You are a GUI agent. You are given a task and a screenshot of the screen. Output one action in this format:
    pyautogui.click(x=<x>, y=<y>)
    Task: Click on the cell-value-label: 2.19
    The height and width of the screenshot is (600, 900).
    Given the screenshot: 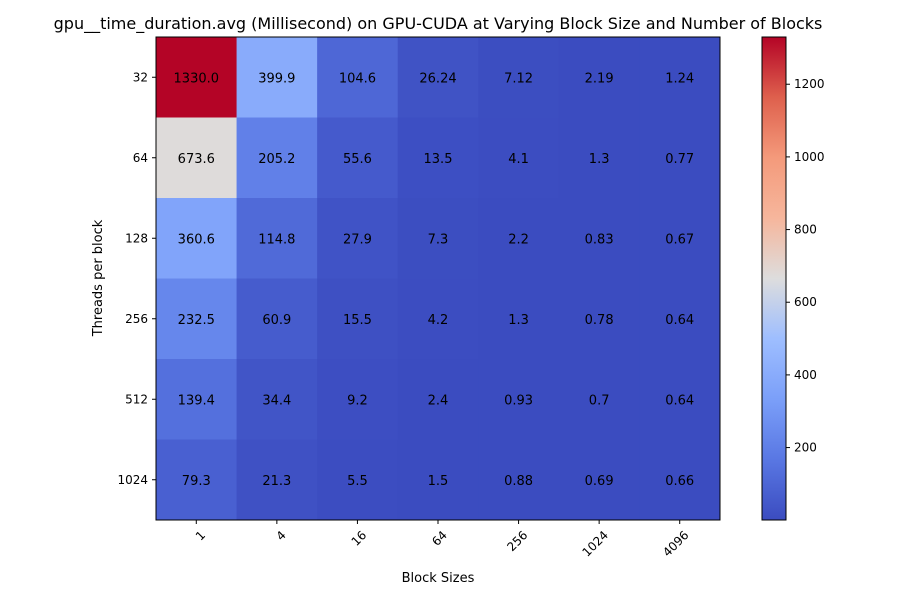 What is the action you would take?
    pyautogui.click(x=599, y=78)
    